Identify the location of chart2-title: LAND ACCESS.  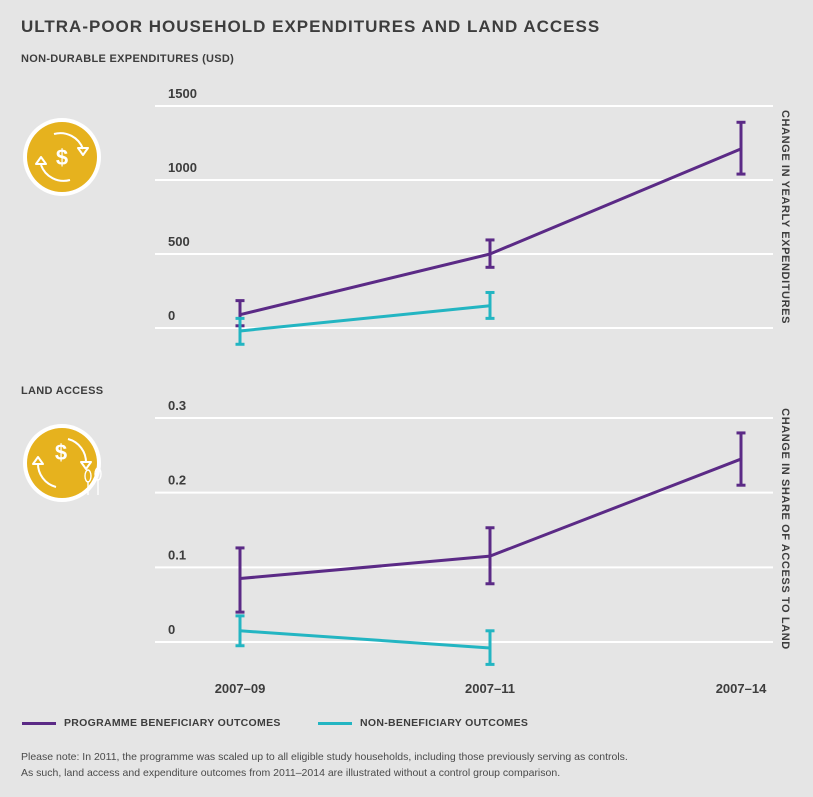
(62, 391).